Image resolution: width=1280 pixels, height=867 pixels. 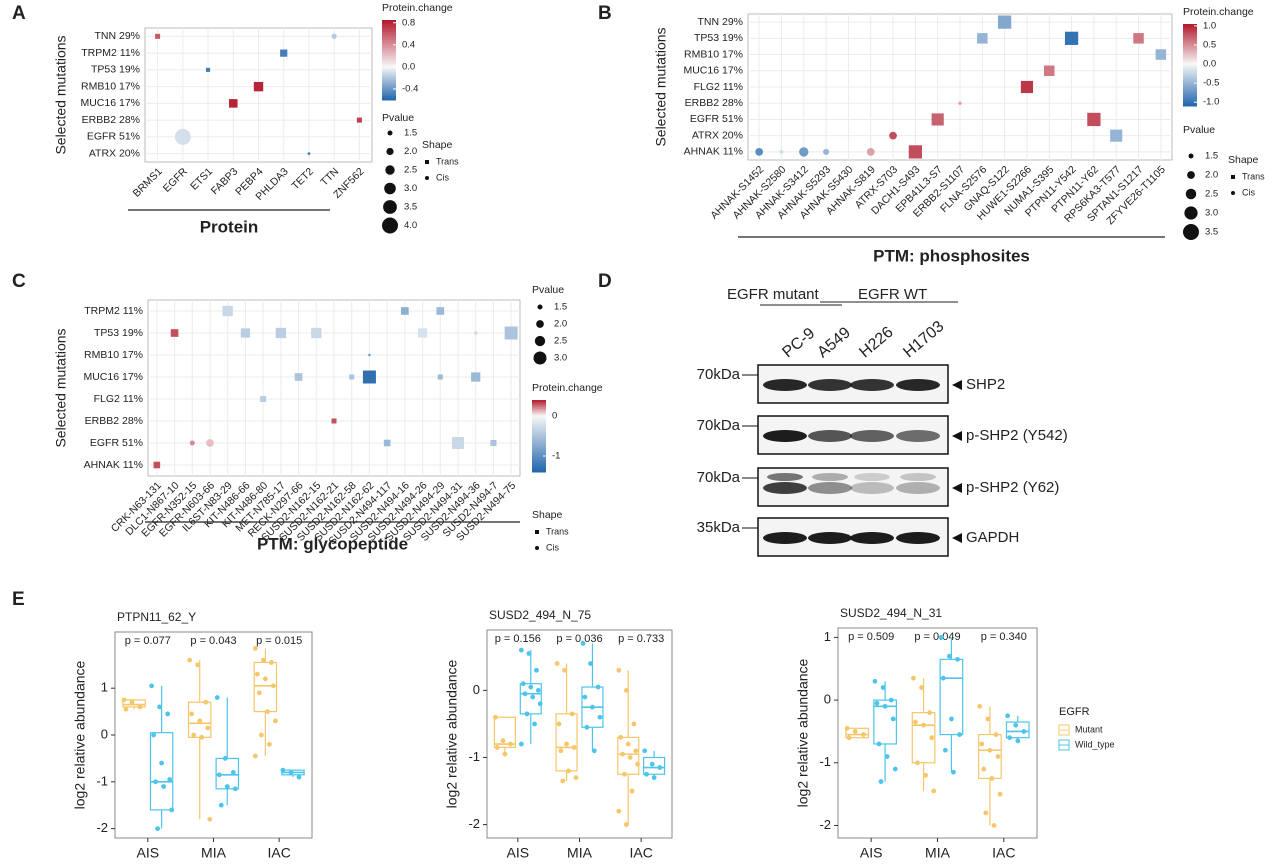 I want to click on x-tick-label: MIA, so click(x=214, y=853).